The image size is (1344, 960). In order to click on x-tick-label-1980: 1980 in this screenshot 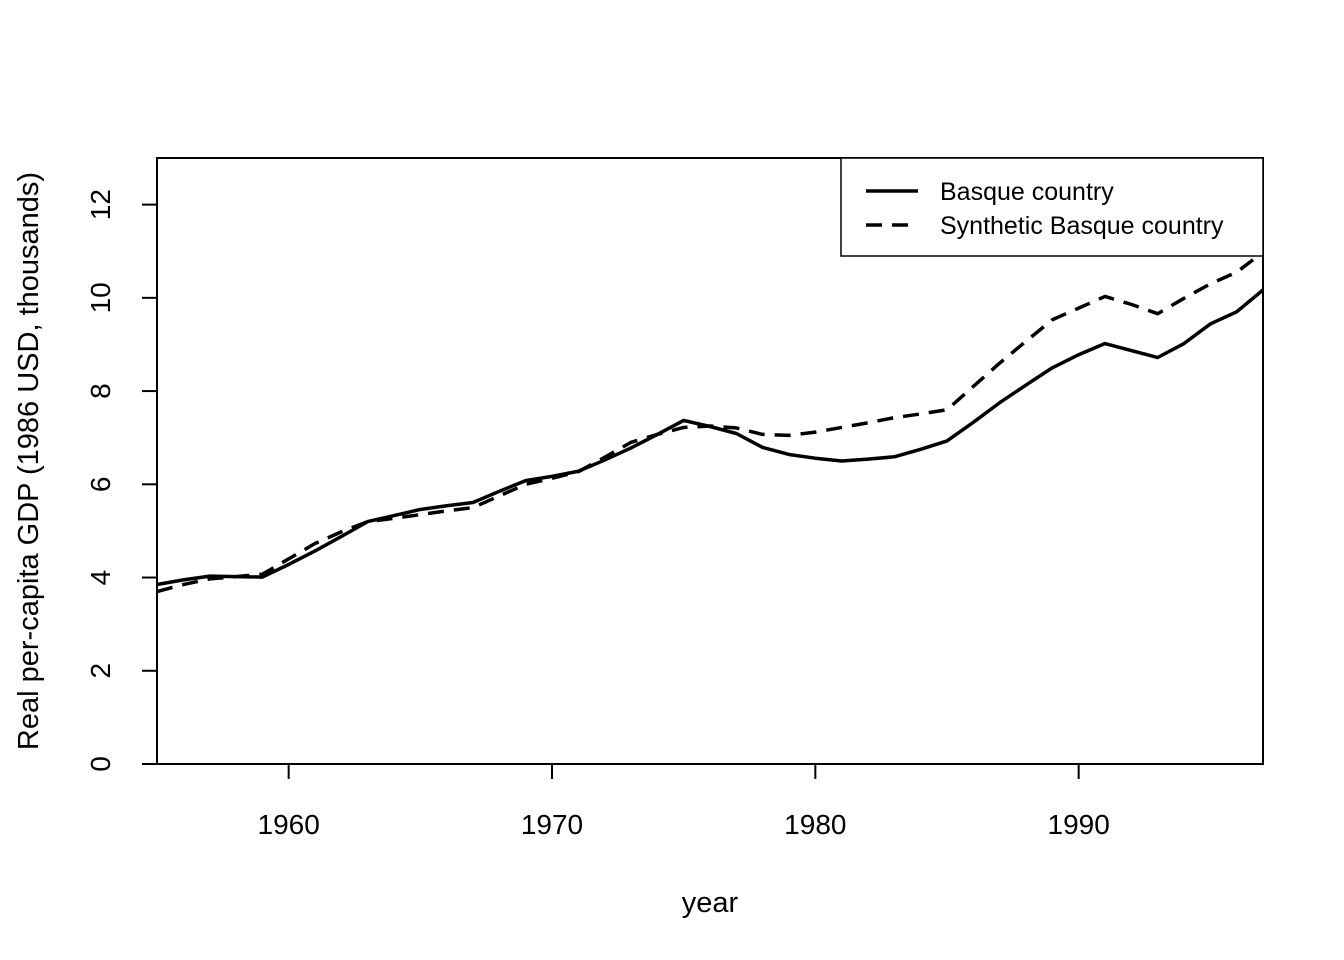, I will do `click(815, 824)`.